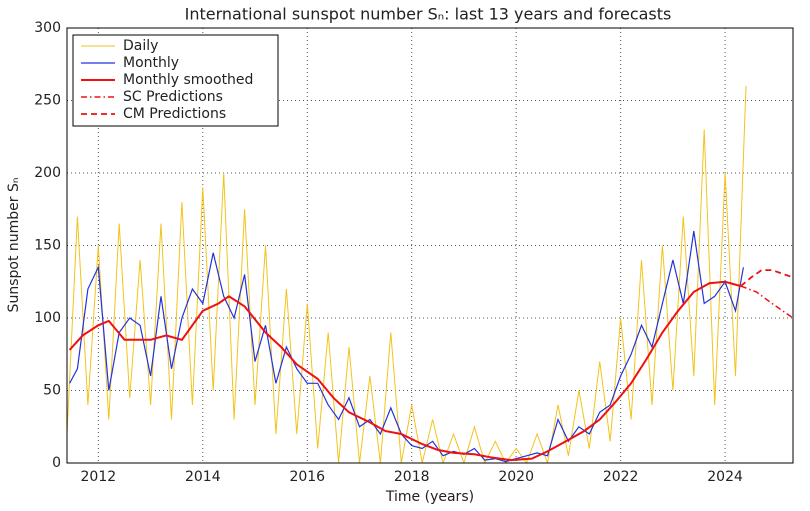  What do you see at coordinates (47, 101) in the screenshot?
I see `y-tick-label: 250` at bounding box center [47, 101].